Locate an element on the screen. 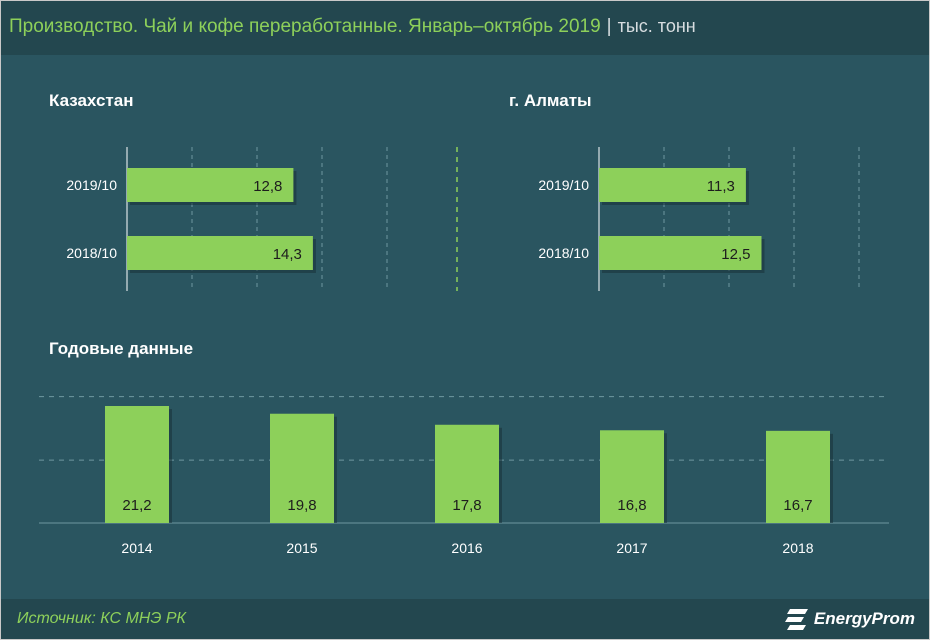 This screenshot has width=930, height=640. almaty-title: г. Алматы is located at coordinates (550, 100).